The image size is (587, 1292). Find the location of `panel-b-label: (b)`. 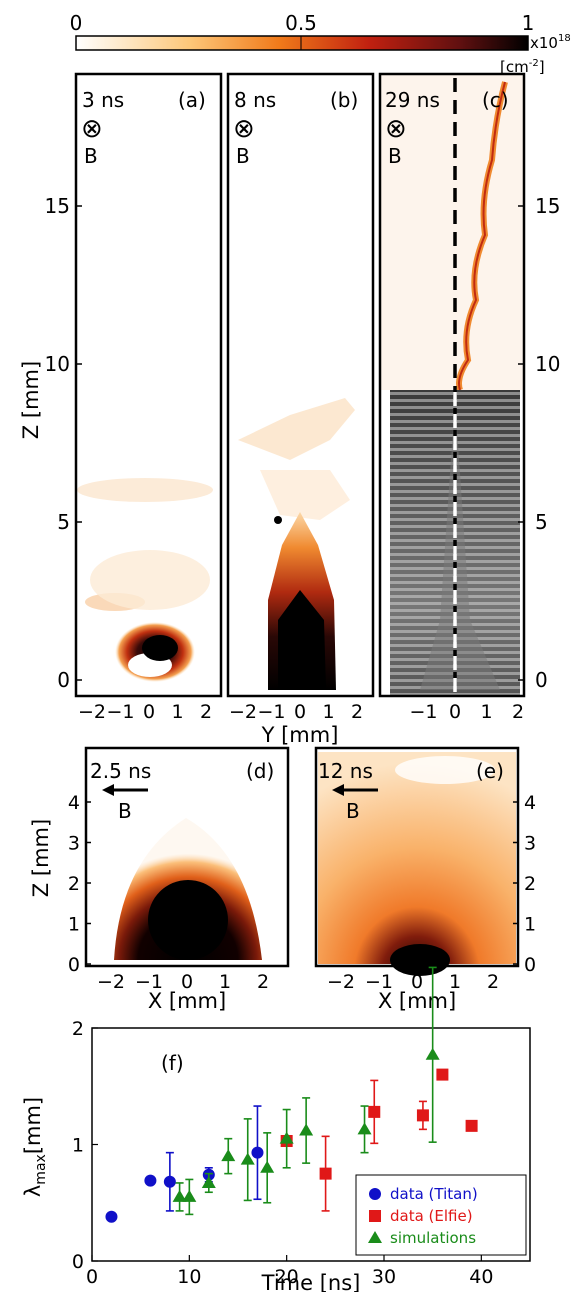

panel-b-label: (b) is located at coordinates (344, 100).